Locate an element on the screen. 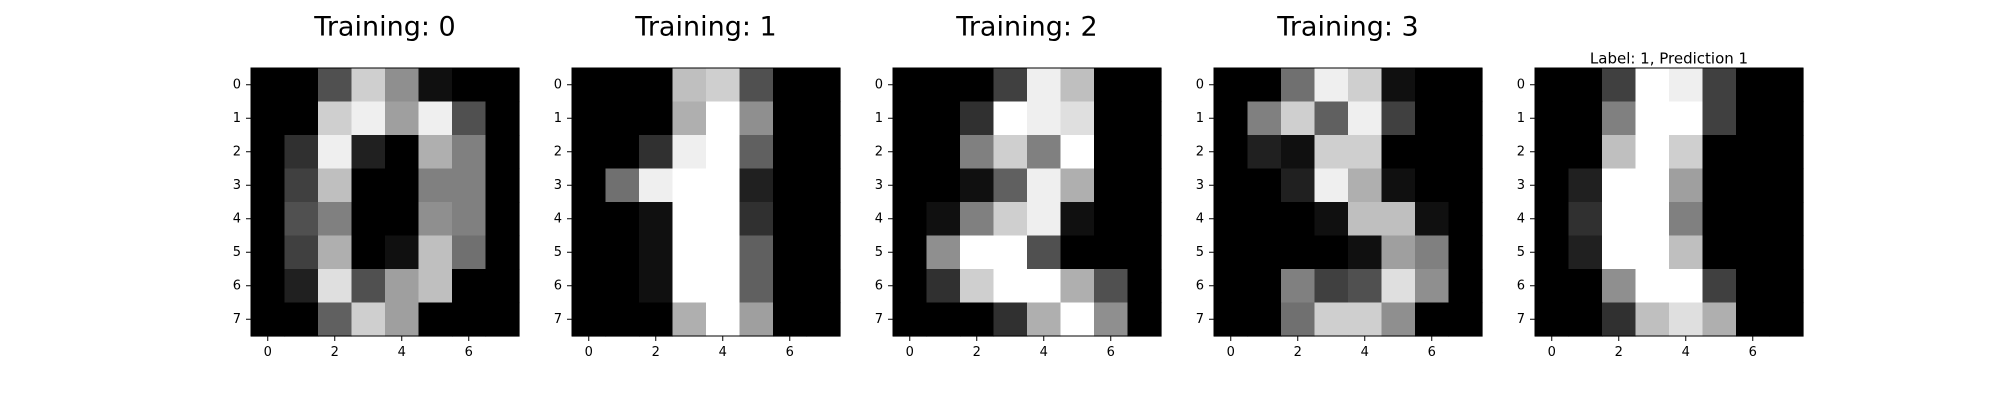 Image resolution: width=2000 pixels, height=400 pixels. x-tick-label: 2 is located at coordinates (1619, 352).